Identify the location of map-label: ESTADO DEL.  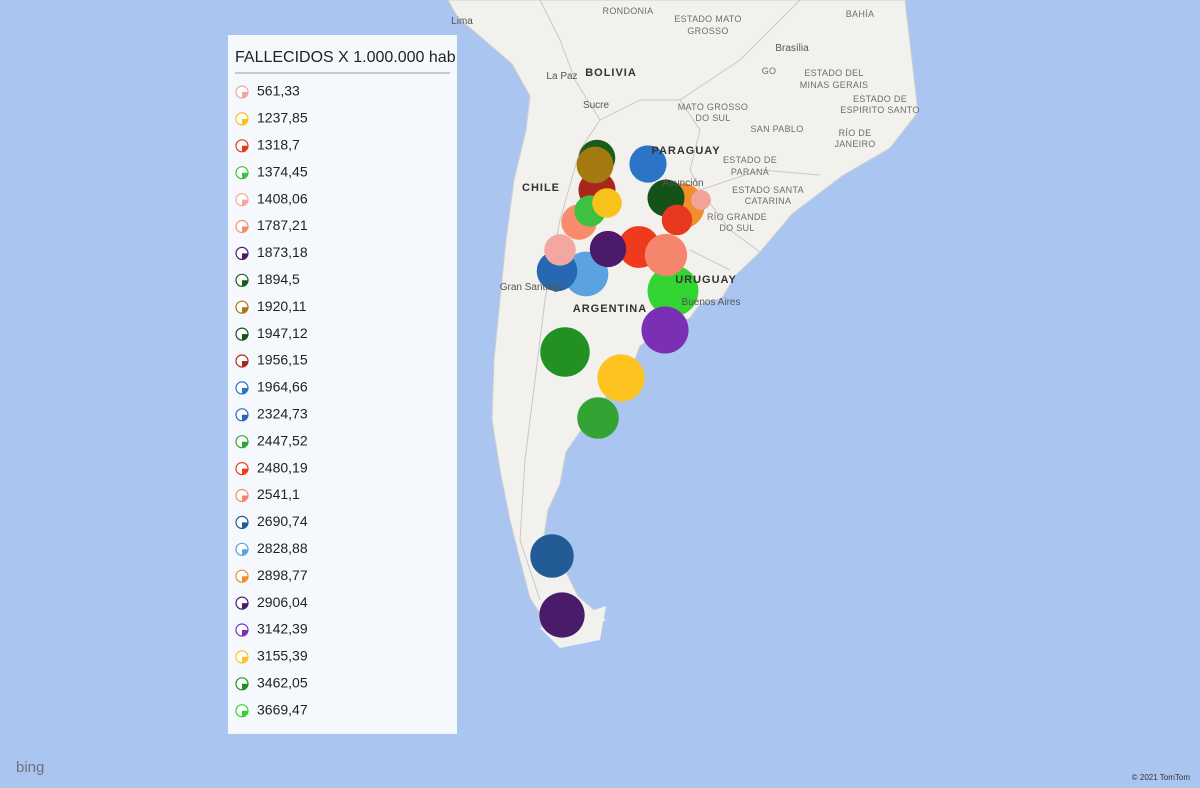
(833, 73).